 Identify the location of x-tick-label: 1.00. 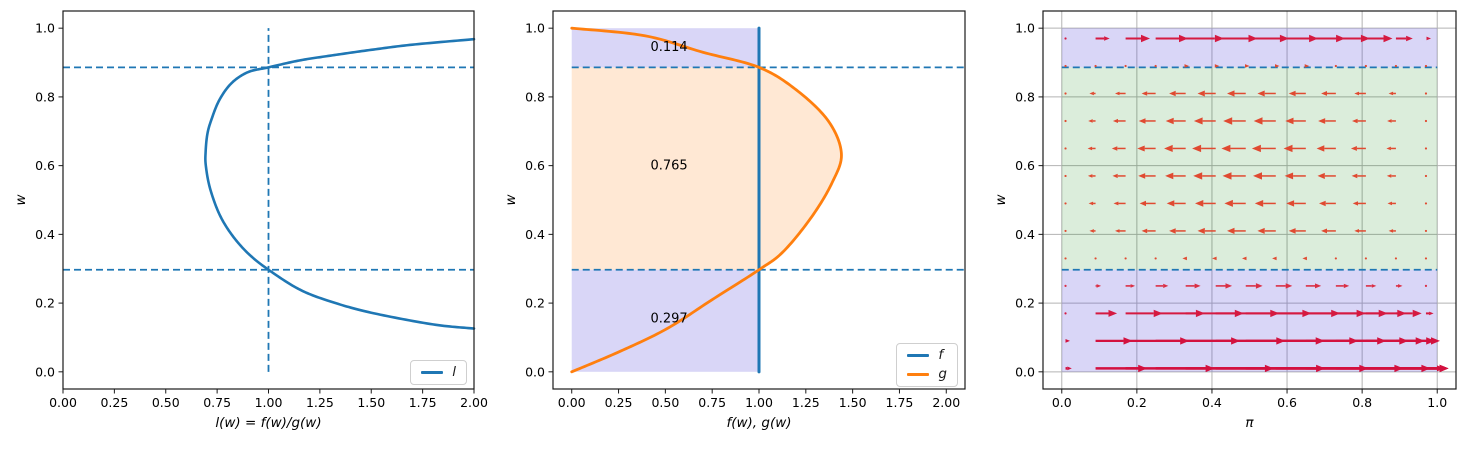
(759, 402).